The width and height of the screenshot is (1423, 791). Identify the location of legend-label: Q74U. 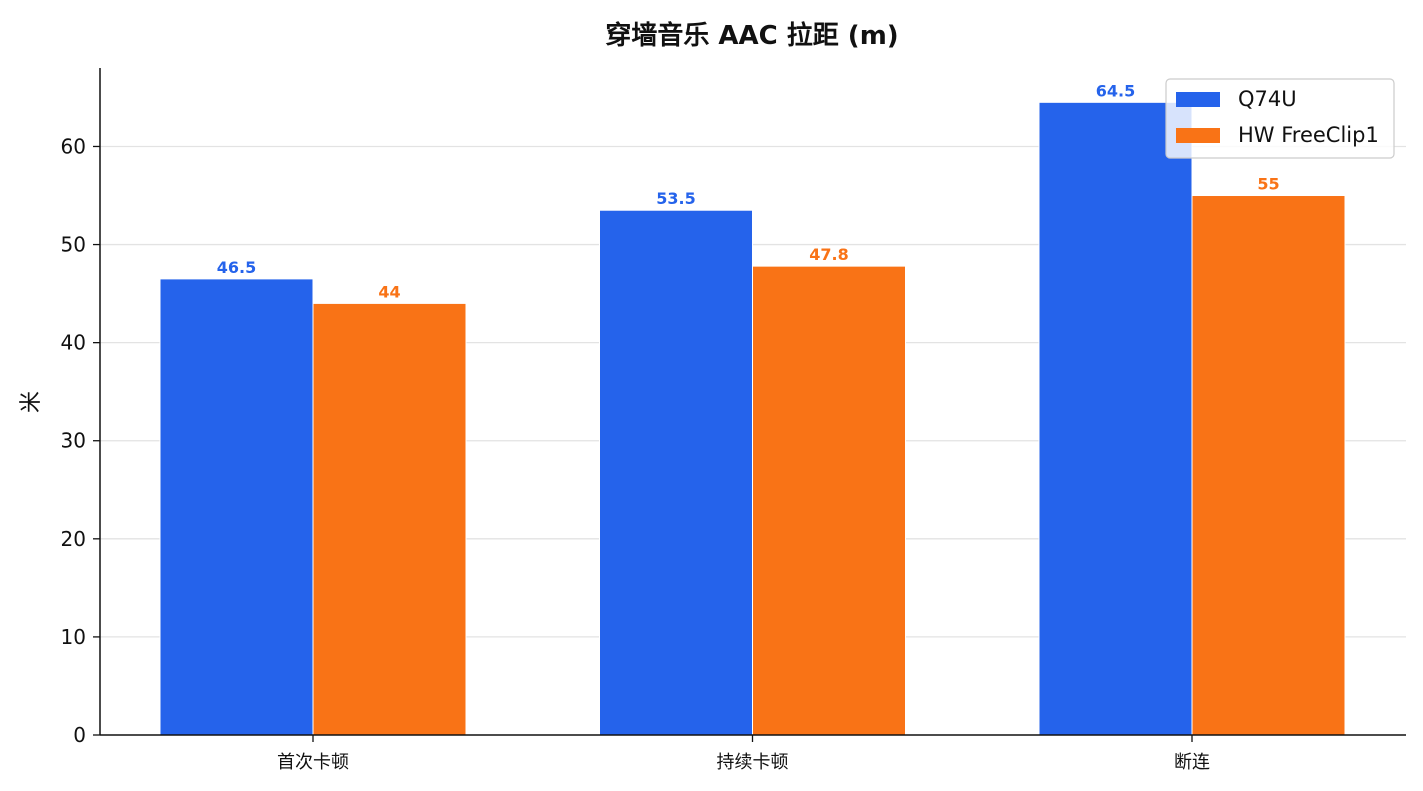
(1267, 99).